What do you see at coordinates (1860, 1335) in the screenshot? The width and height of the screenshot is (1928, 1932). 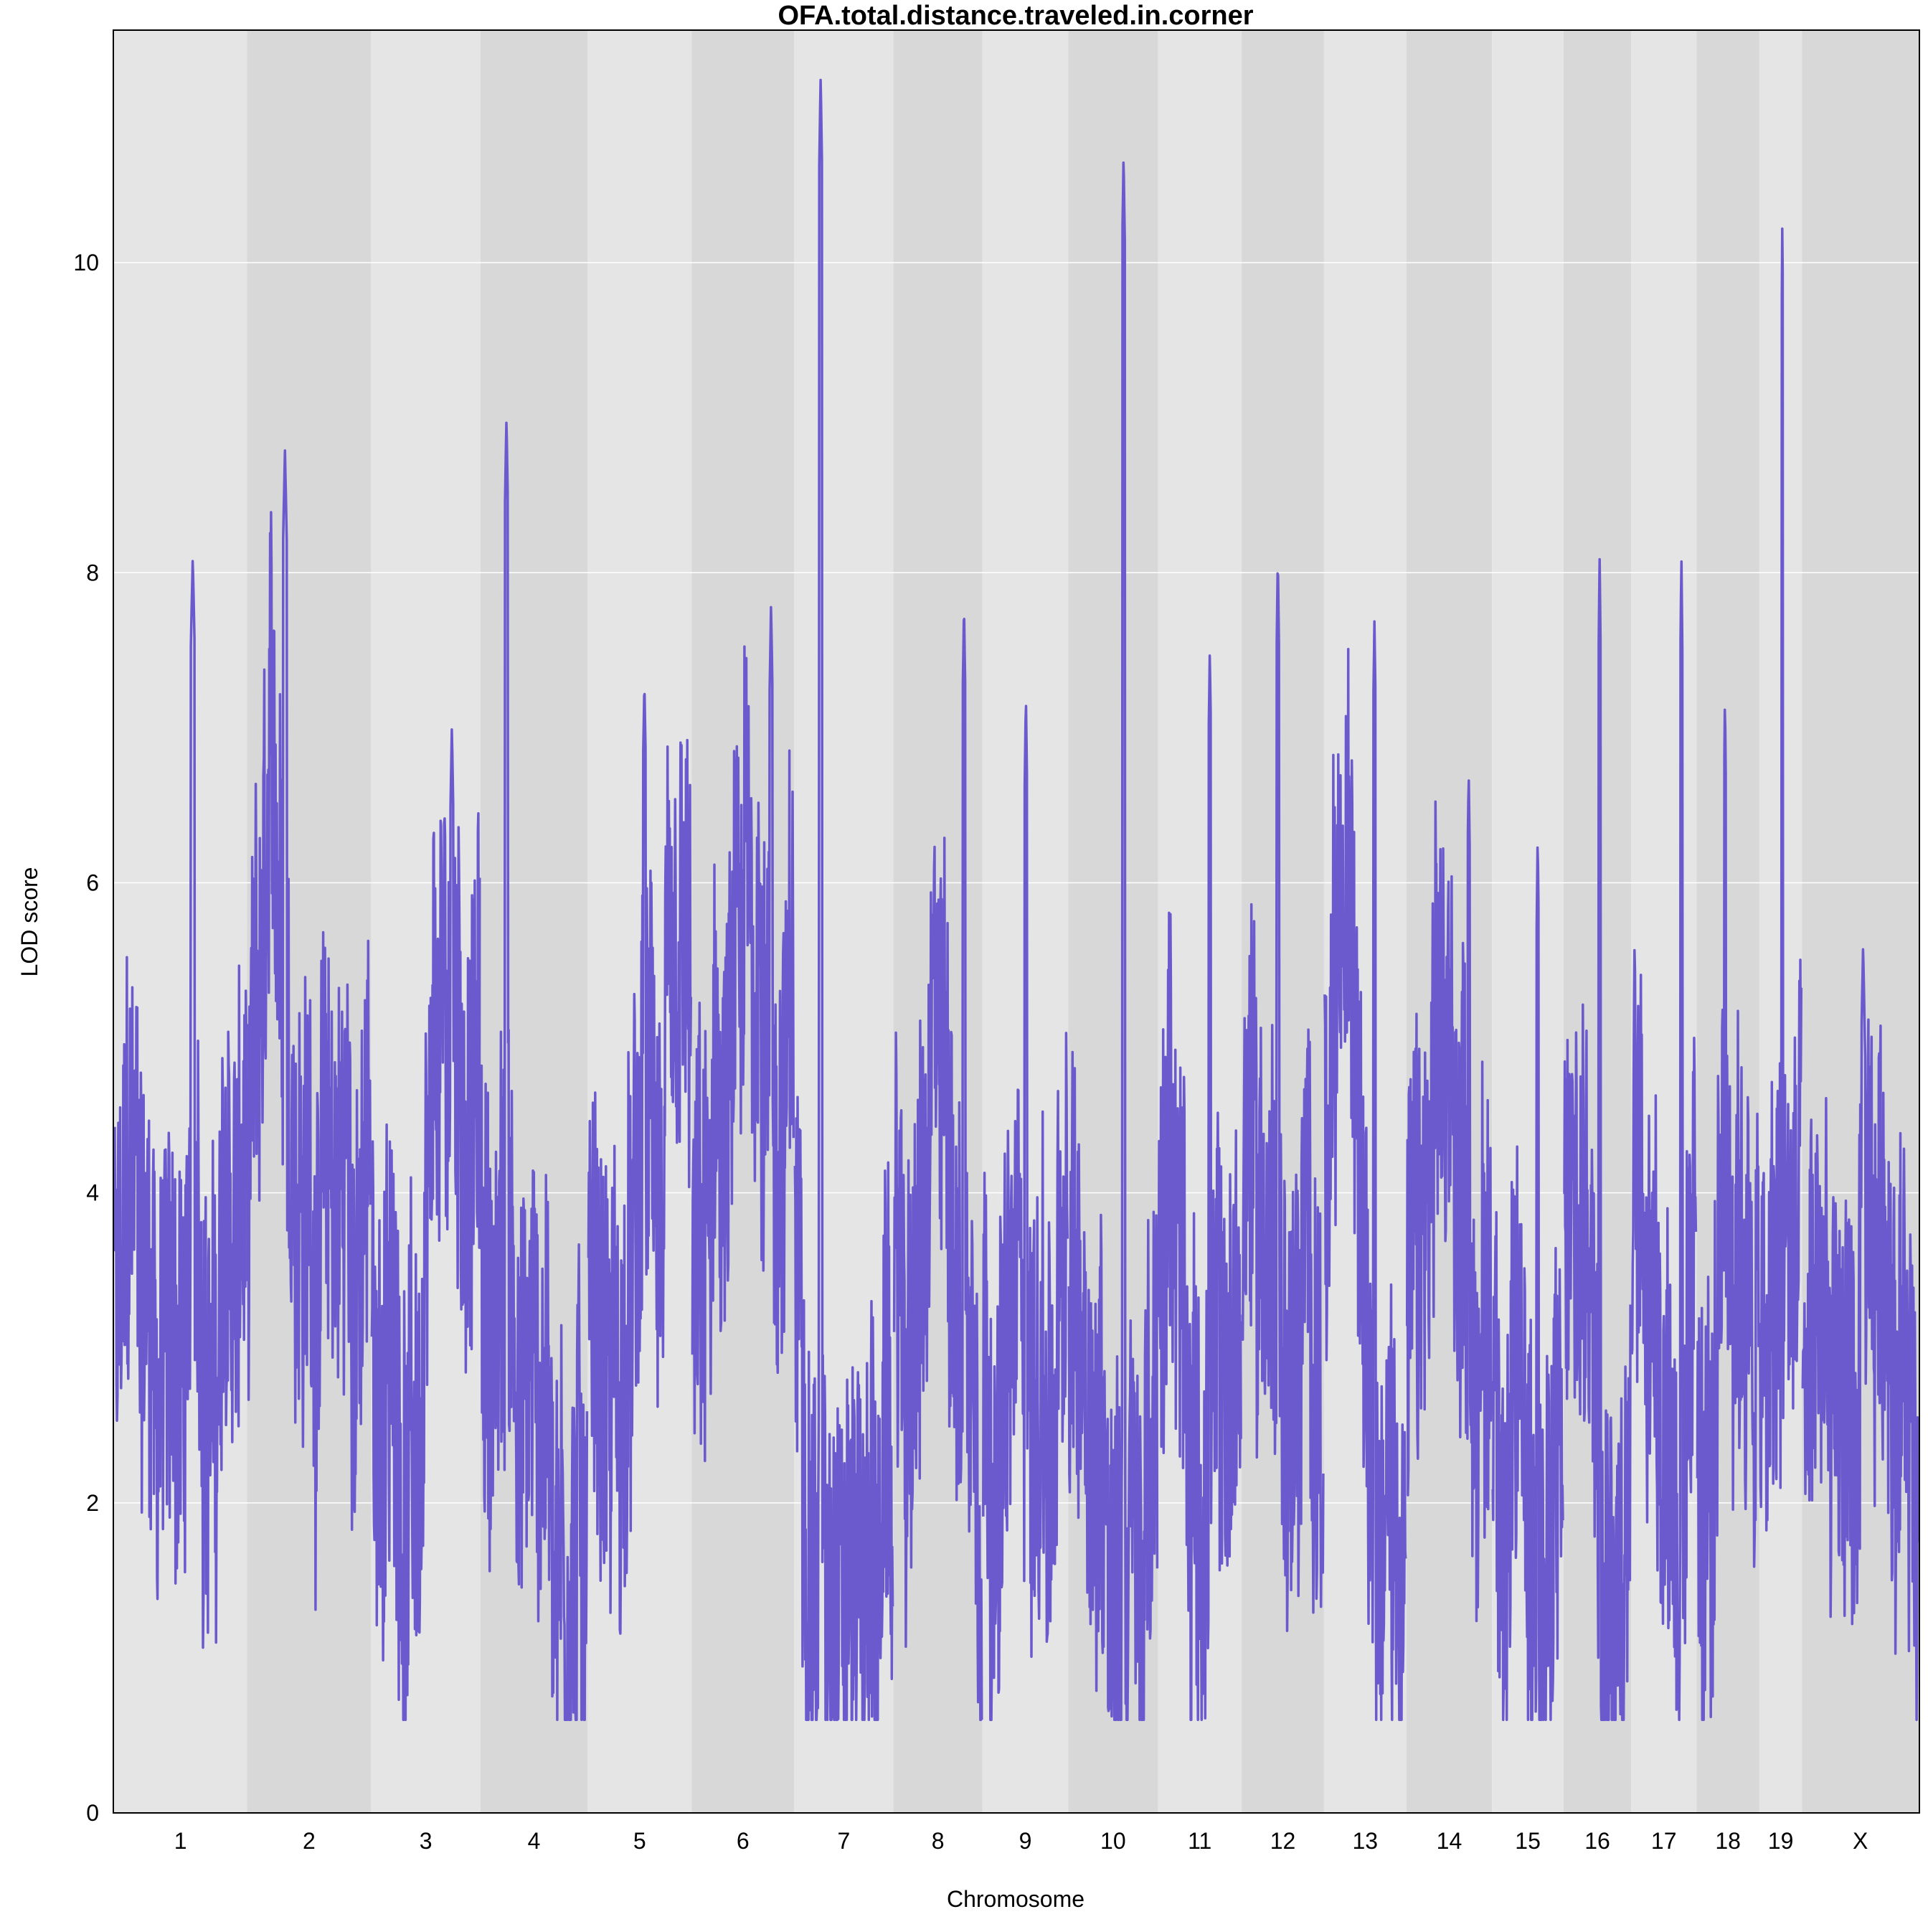 I see `lod-line-chr-X` at bounding box center [1860, 1335].